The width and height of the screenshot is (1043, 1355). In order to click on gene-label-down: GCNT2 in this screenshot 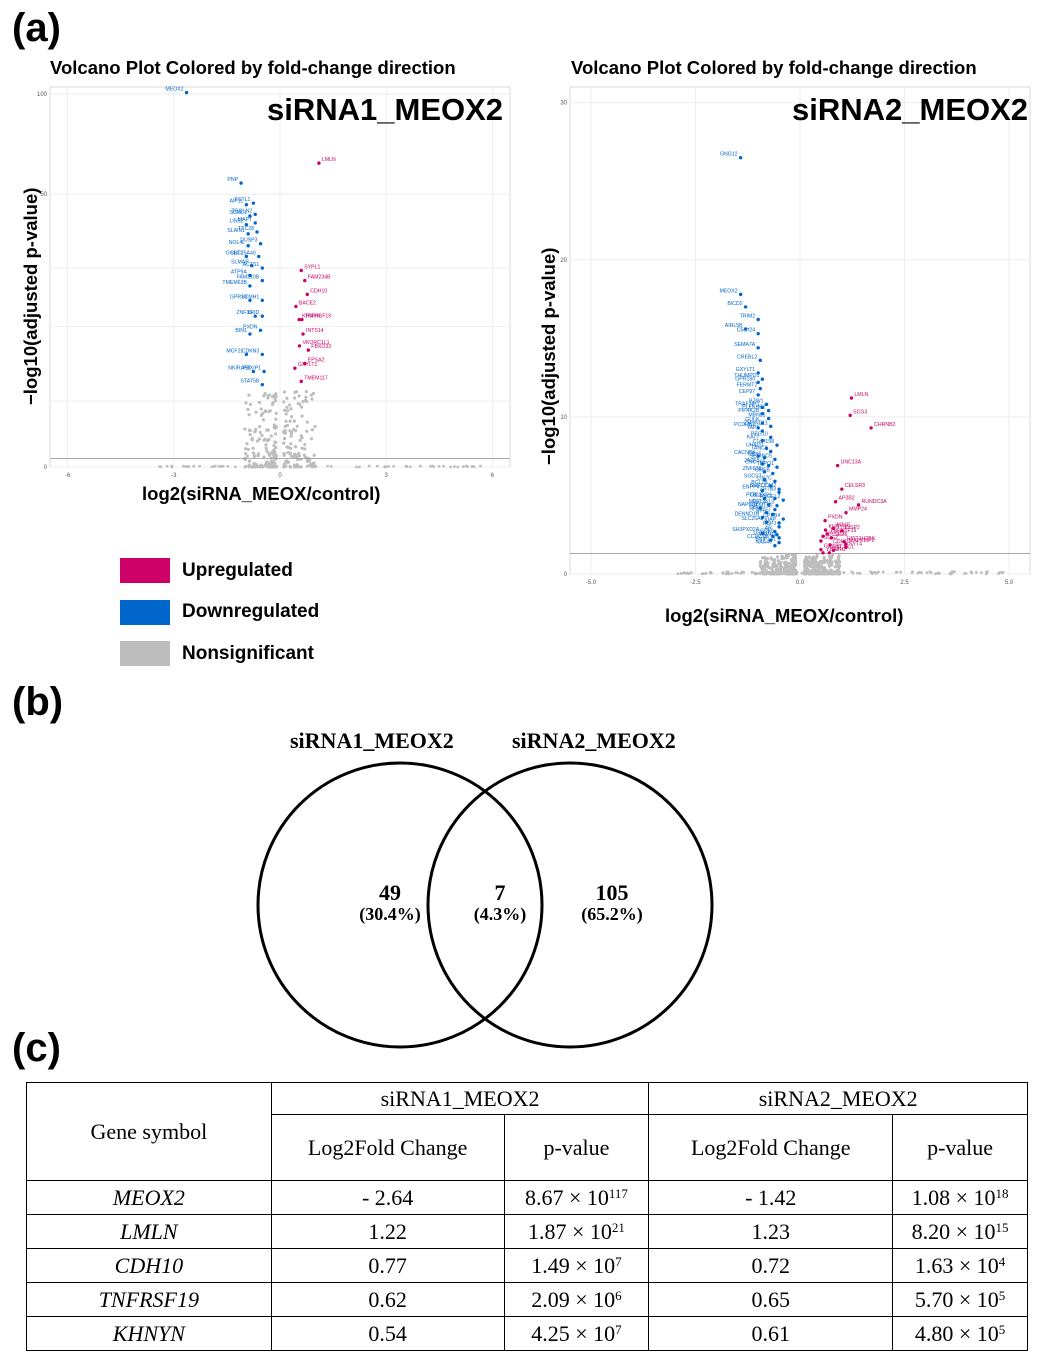, I will do `click(235, 253)`.